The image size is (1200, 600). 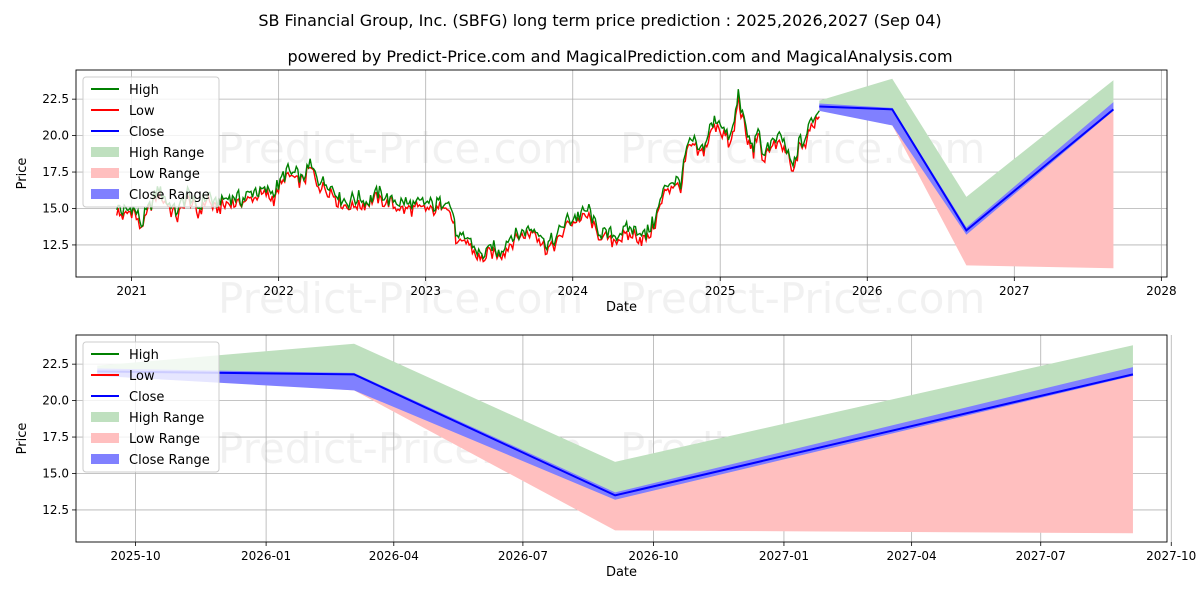 I want to click on x-tick-label: 2026-07, so click(x=523, y=556).